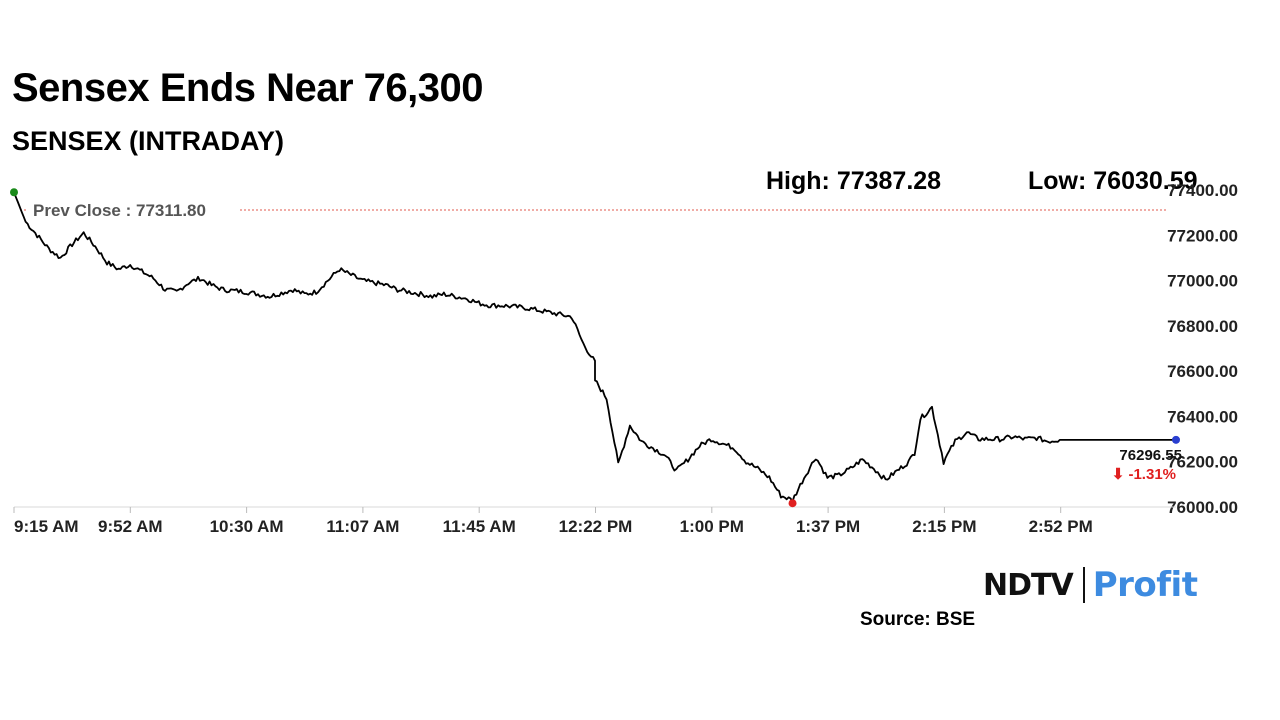 Image resolution: width=1280 pixels, height=720 pixels. Describe the element at coordinates (1061, 526) in the screenshot. I see `x-tick-label: 2:52 PM` at that location.